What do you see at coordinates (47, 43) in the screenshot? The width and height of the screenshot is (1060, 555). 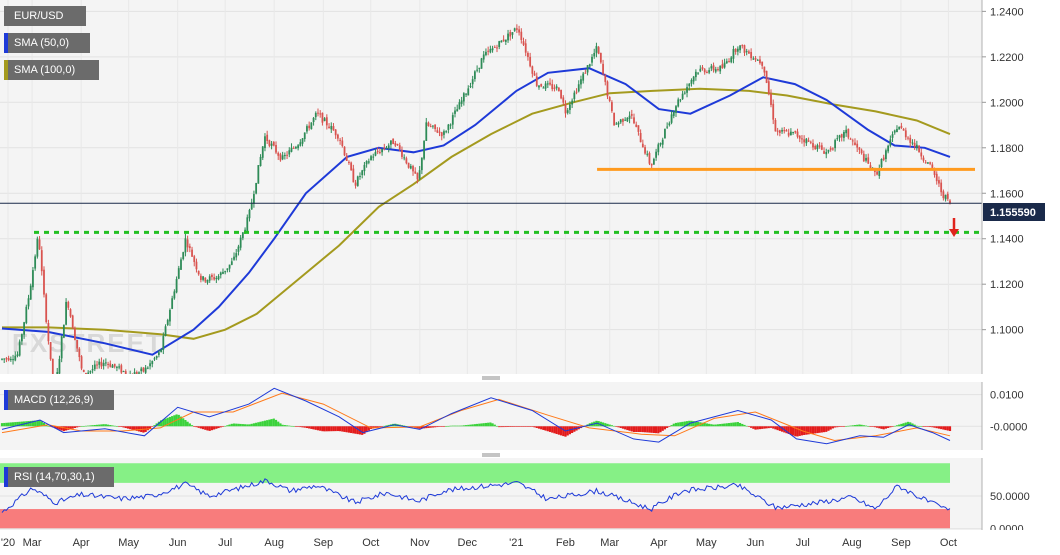 I see `sma50-legend: SMA (50,0)` at bounding box center [47, 43].